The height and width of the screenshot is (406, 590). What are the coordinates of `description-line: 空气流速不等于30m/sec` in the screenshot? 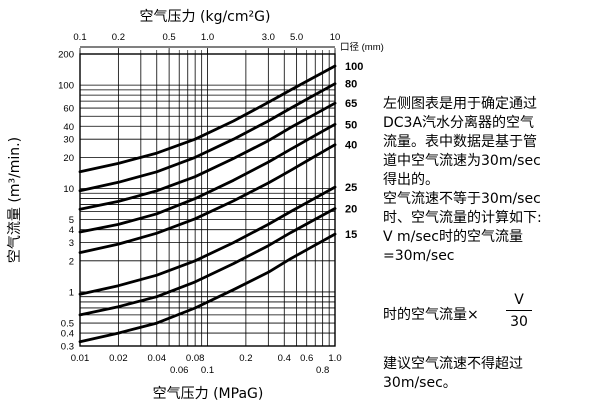 It's located at (462, 199).